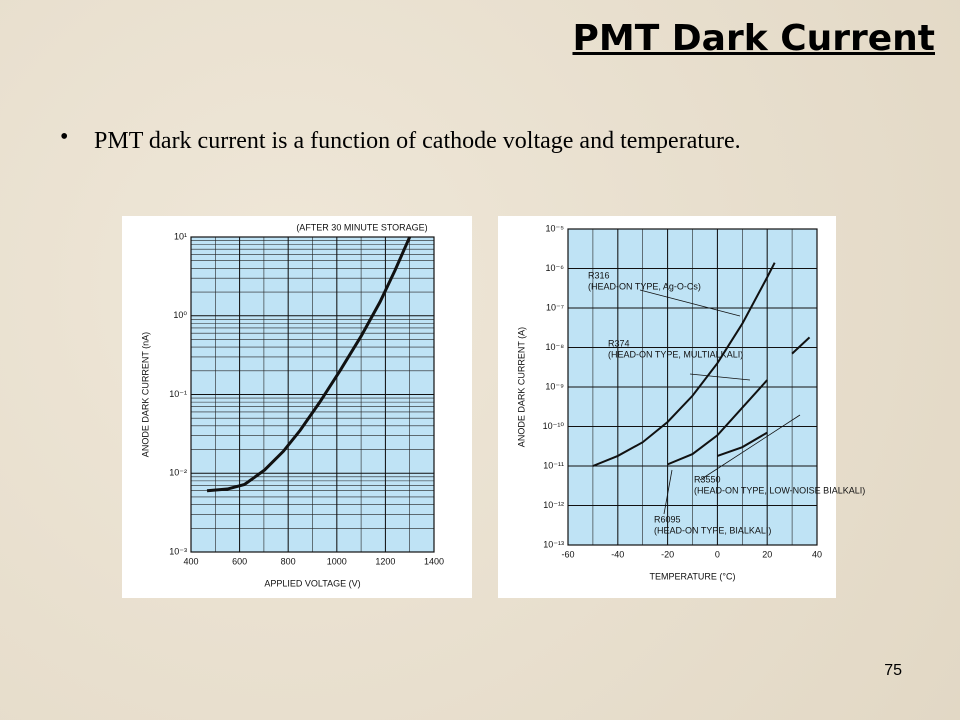  Describe the element at coordinates (190, 561) in the screenshot. I see `x-tick-label: 400` at that location.